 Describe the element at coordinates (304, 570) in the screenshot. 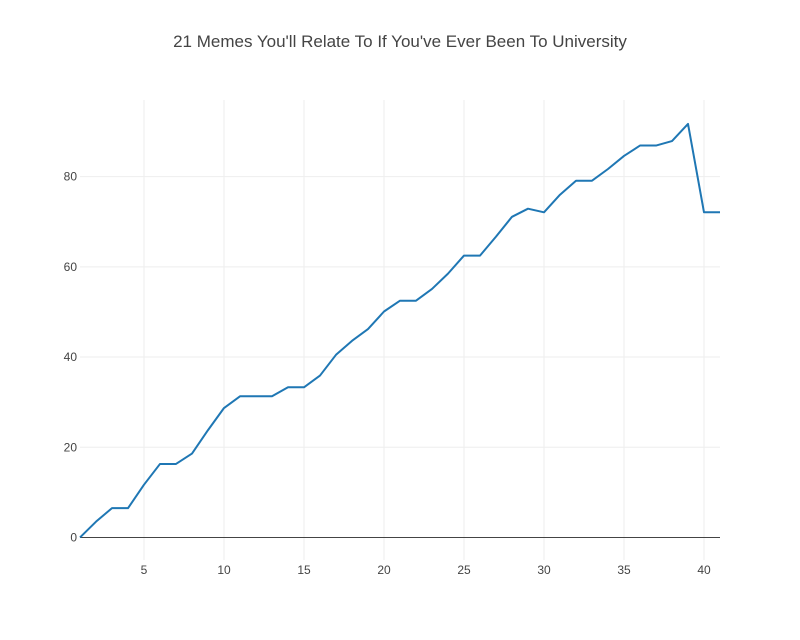

I see `x-tick-label: 15` at that location.